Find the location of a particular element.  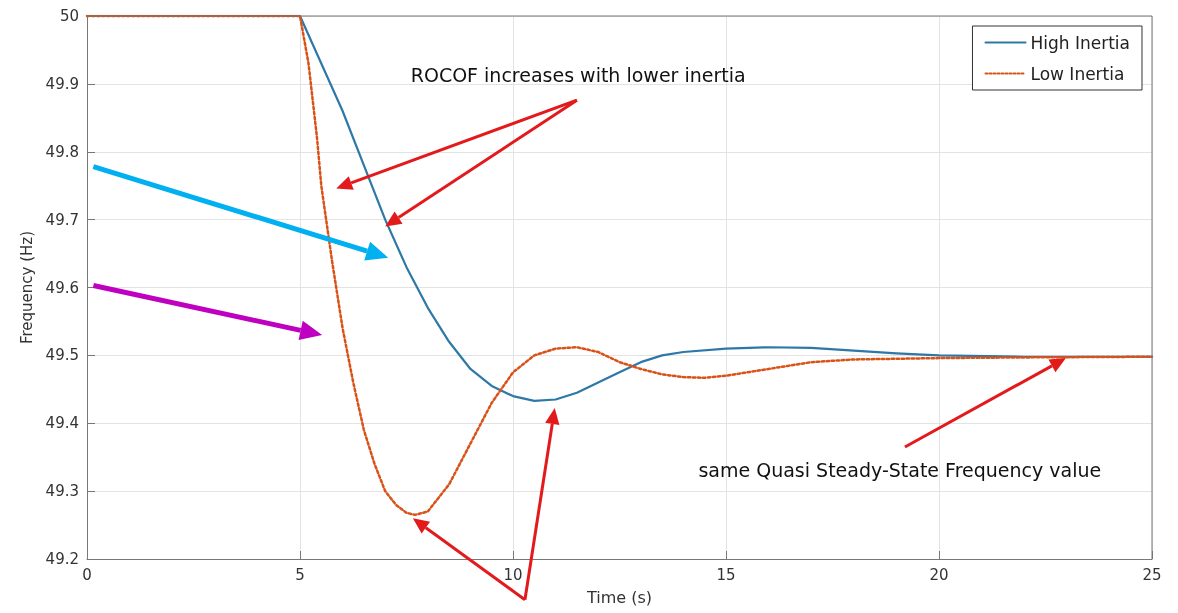

y-tick-label: 49.2 is located at coordinates (62, 559).